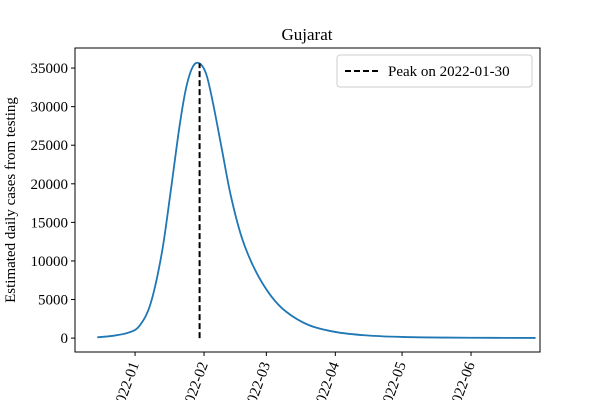 The width and height of the screenshot is (600, 400). Describe the element at coordinates (463, 379) in the screenshot. I see `x-tick-label: 2022-06` at that location.